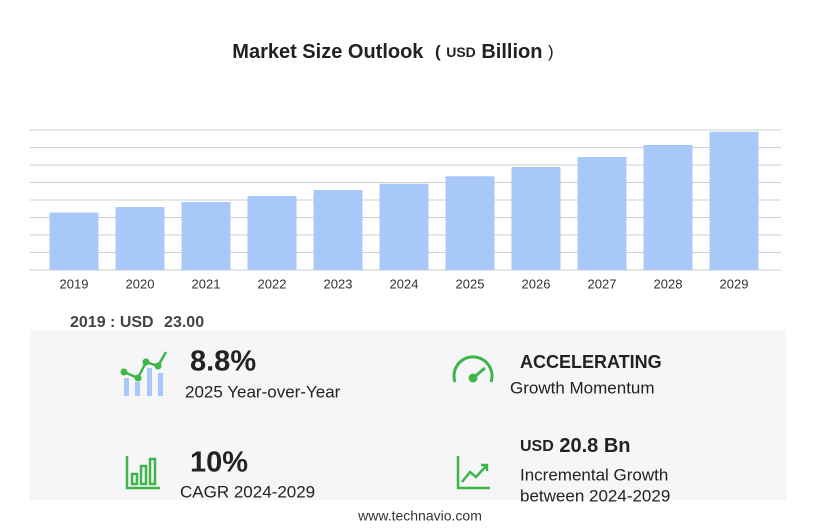  What do you see at coordinates (537, 446) in the screenshot?
I see `incremental-currency: USD` at bounding box center [537, 446].